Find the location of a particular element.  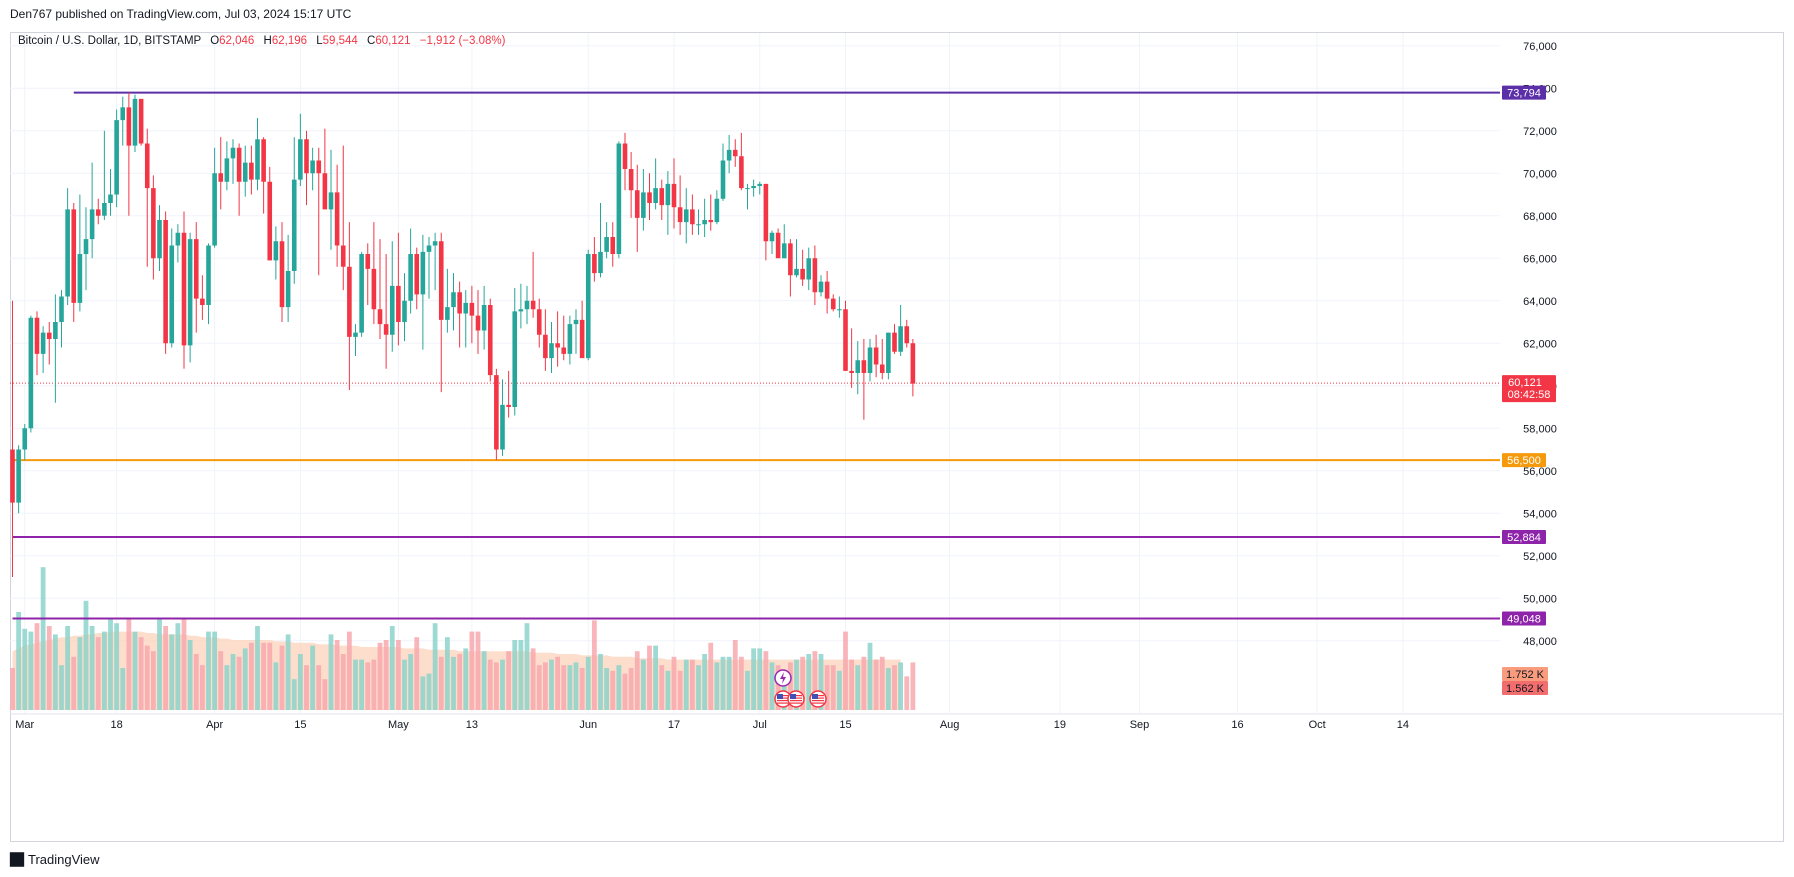

volume-value-text: 1.562 K is located at coordinates (1525, 689).